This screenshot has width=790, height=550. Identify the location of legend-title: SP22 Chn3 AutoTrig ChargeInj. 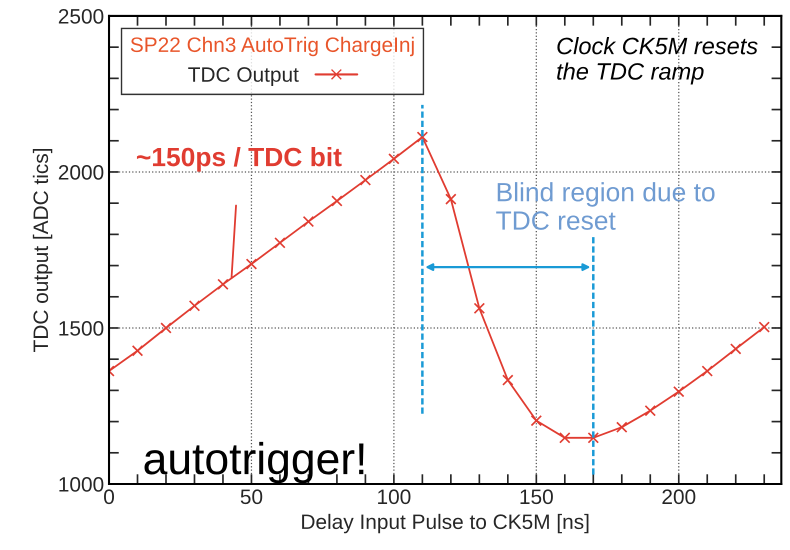
(272, 46).